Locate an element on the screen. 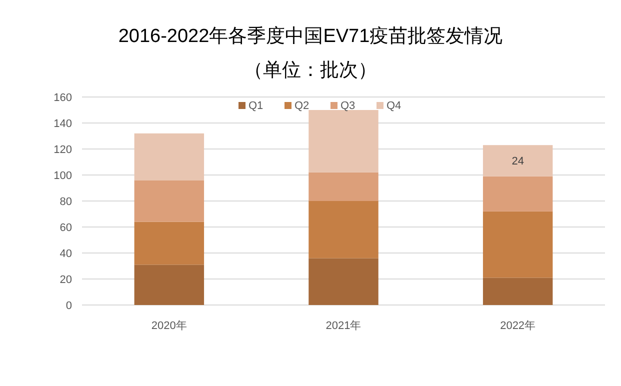 This screenshot has width=621, height=386. data-label: 24 is located at coordinates (518, 162).